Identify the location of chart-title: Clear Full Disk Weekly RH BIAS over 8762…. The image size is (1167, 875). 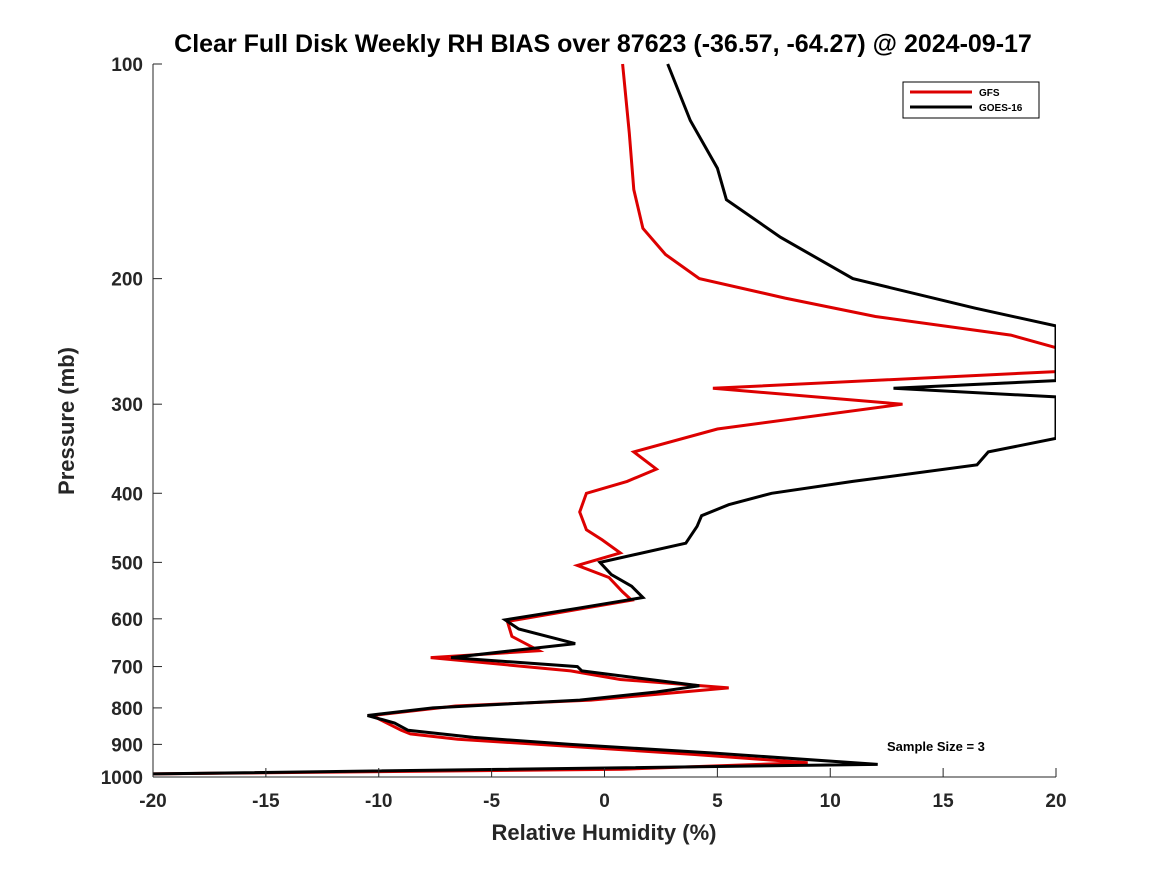
(603, 44).